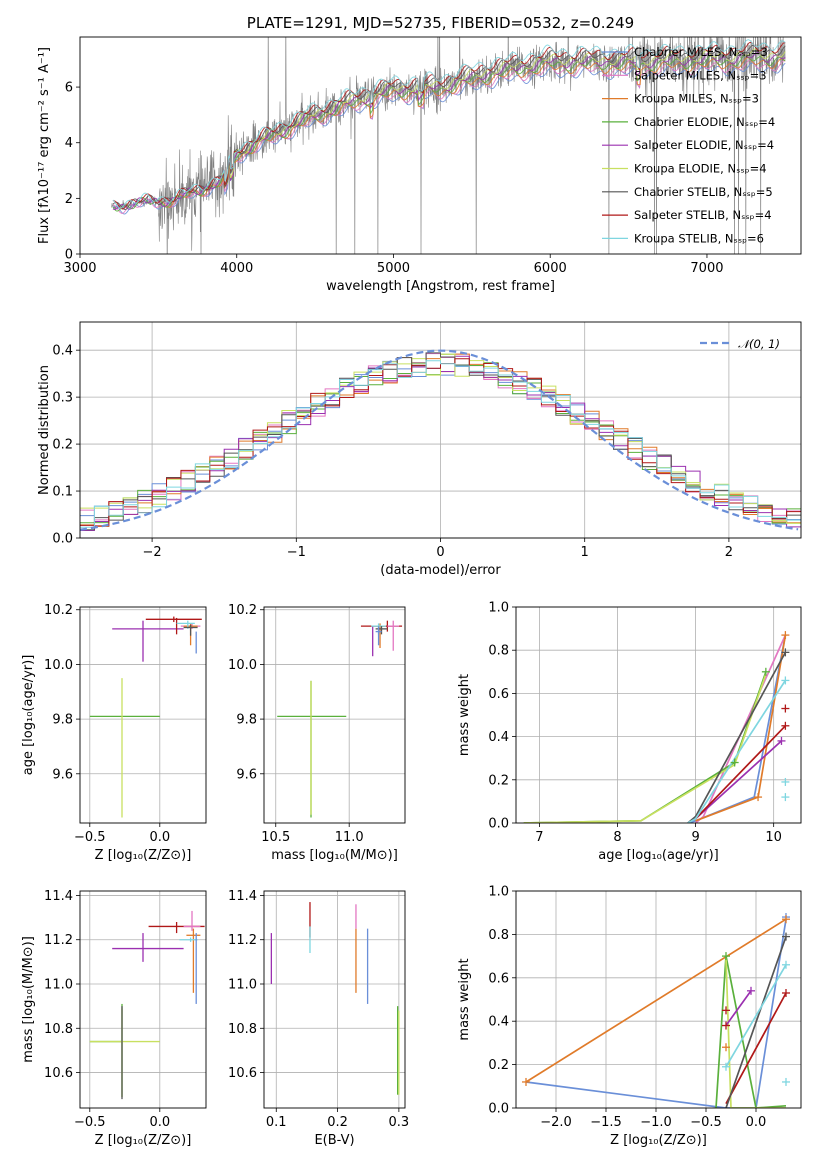 The height and width of the screenshot is (1170, 819). I want to click on legend-entry: Chabrier STELIB, Nₛₛₚ=5, so click(703, 192).